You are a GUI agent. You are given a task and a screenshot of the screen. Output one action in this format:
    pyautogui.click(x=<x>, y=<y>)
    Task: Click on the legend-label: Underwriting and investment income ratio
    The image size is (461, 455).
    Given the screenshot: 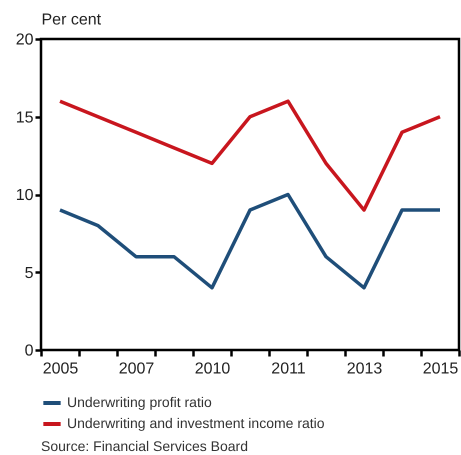 What is the action you would take?
    pyautogui.click(x=196, y=423)
    